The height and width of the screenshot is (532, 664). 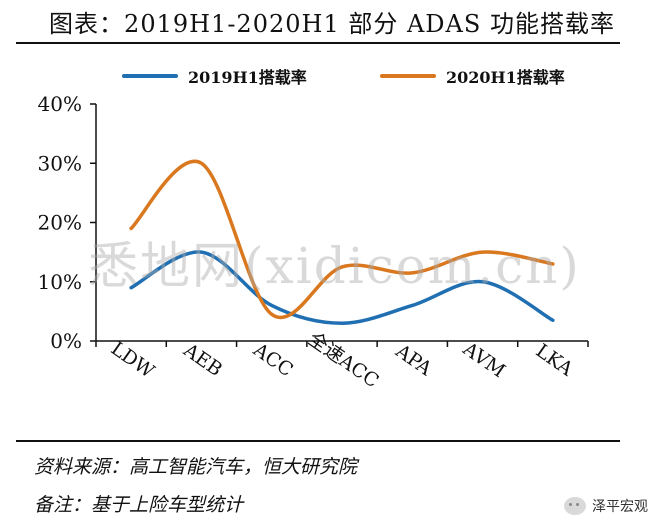 What do you see at coordinates (332, 79) in the screenshot?
I see `legend: 2019H1搭载率 2020H1搭载率` at bounding box center [332, 79].